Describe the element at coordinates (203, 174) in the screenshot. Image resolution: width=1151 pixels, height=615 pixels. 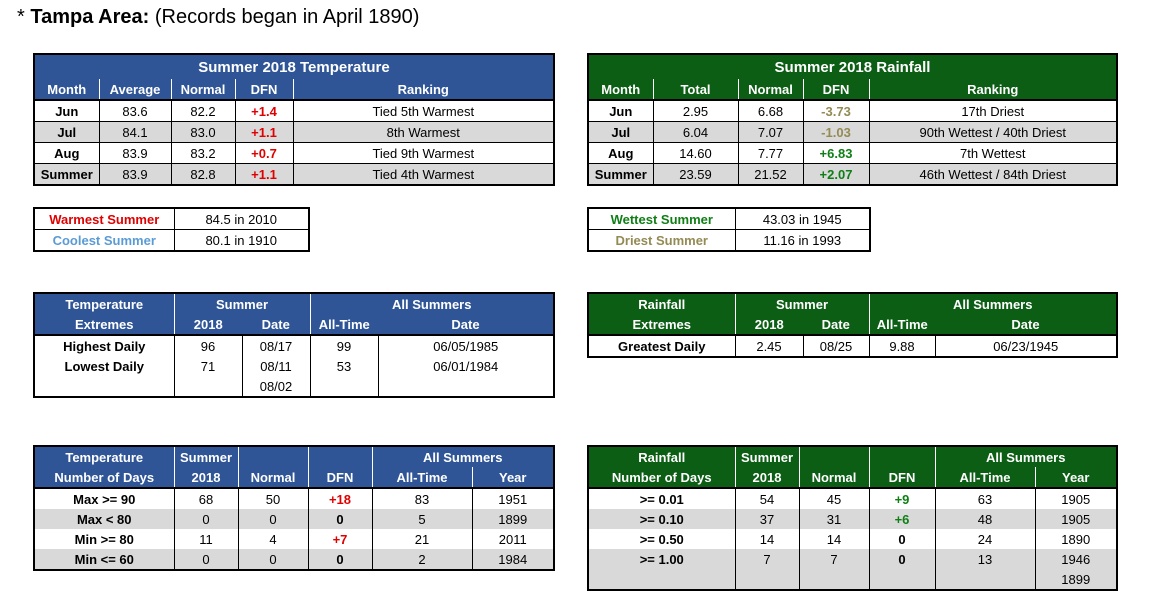
I see `normal-cell: 82.8` at that location.